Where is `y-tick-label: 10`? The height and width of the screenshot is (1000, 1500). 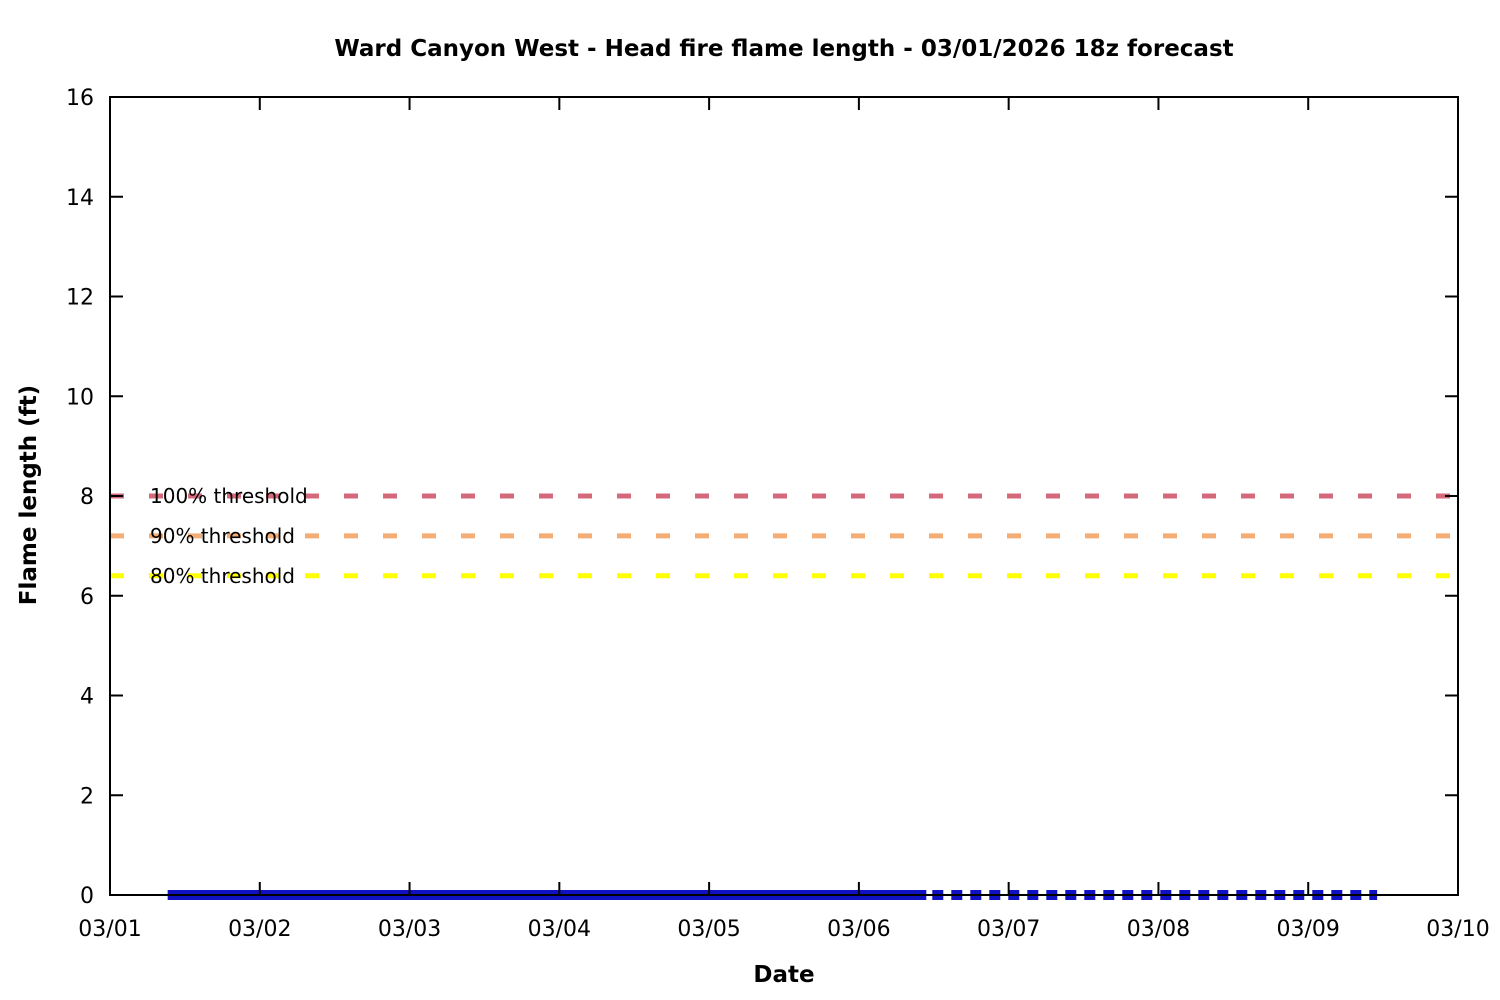
y-tick-label: 10 is located at coordinates (80, 397).